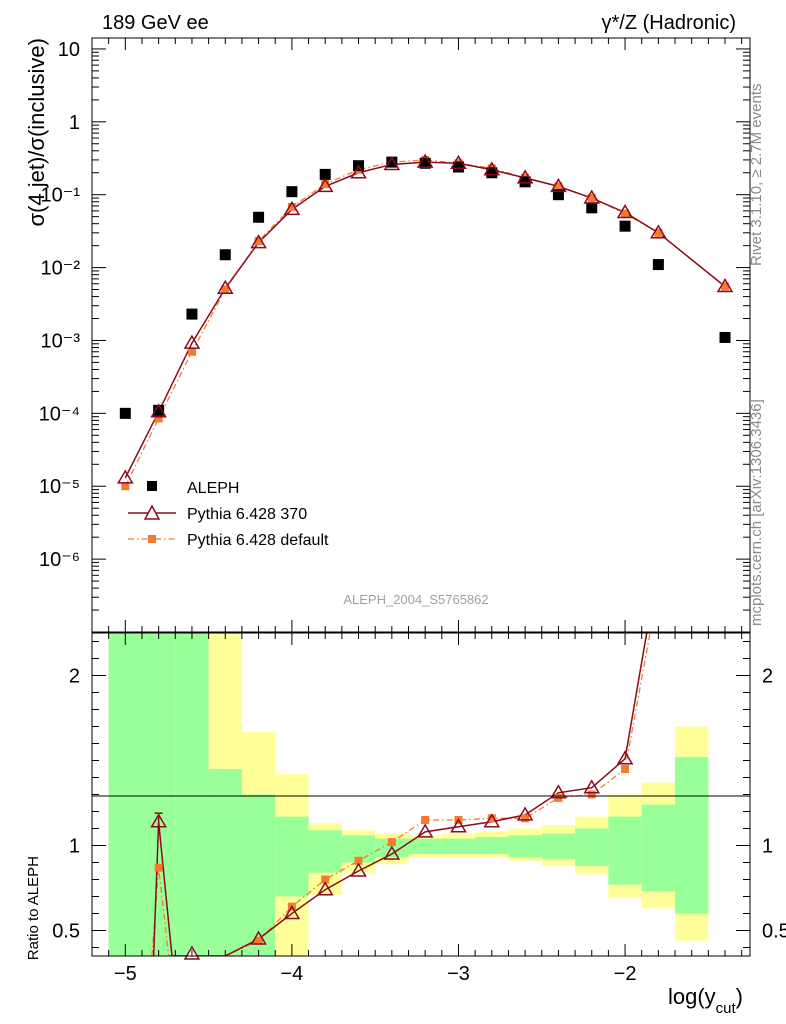 This screenshot has height=1024, width=786. Describe the element at coordinates (59, 560) in the screenshot. I see `y-tick-label: 10⁻⁶` at that location.